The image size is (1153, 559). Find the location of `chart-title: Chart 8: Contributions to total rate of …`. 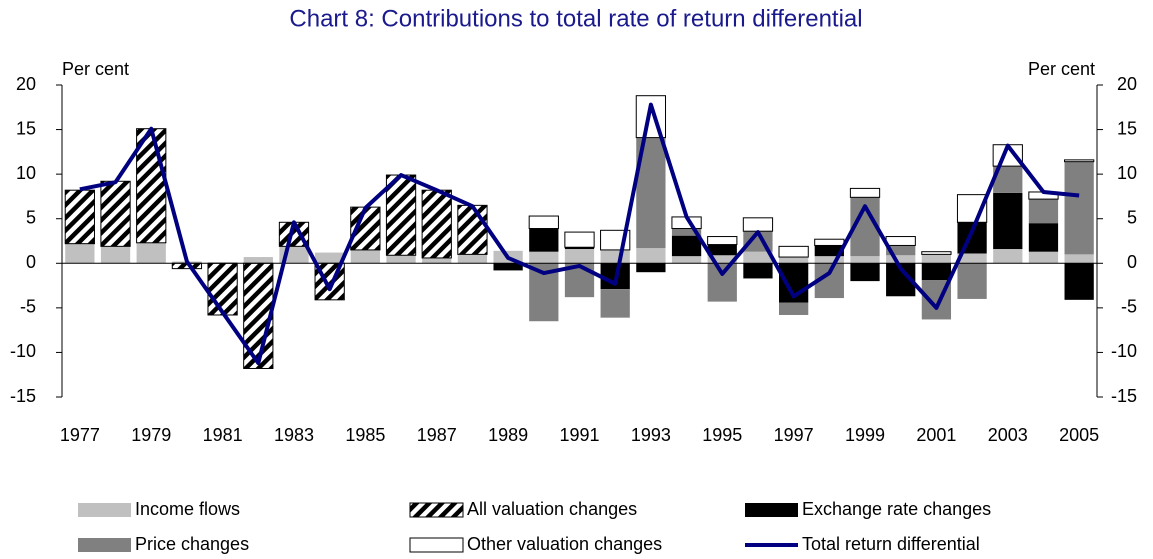

chart-title: Chart 8: Contributions to total rate of … is located at coordinates (575, 18).